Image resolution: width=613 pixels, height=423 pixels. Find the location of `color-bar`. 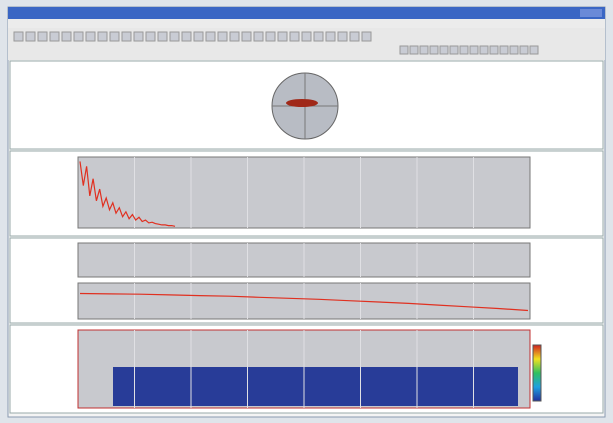

color-bar is located at coordinates (537, 373).